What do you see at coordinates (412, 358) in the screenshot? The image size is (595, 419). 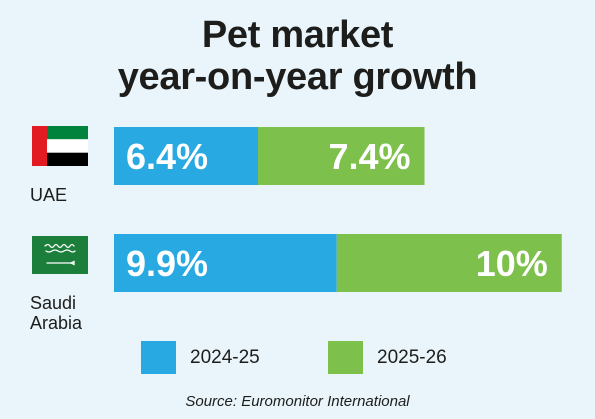 I see `legend-label-2025-26: 2025-26` at bounding box center [412, 358].